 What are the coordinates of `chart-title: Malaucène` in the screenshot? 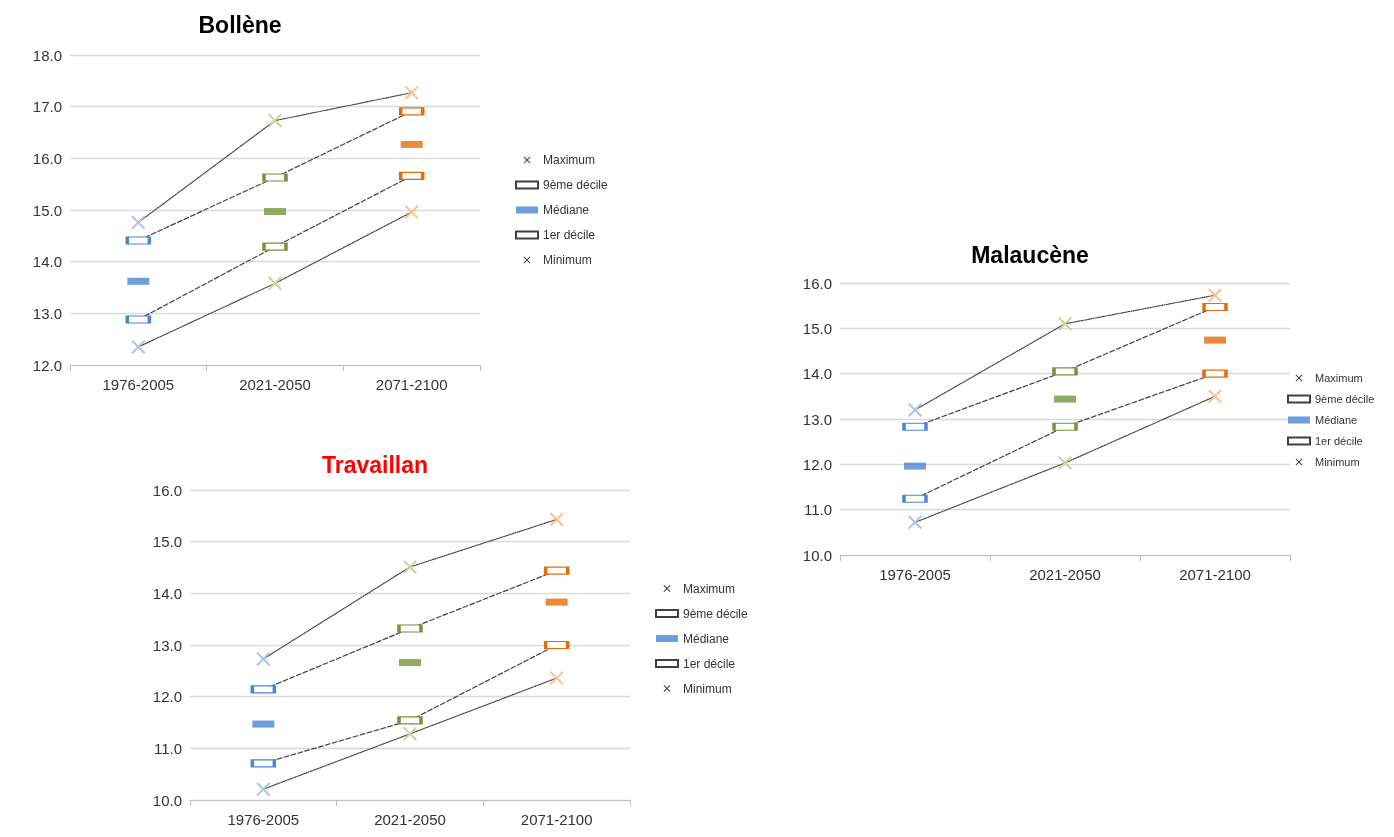 It's located at (1030, 254).